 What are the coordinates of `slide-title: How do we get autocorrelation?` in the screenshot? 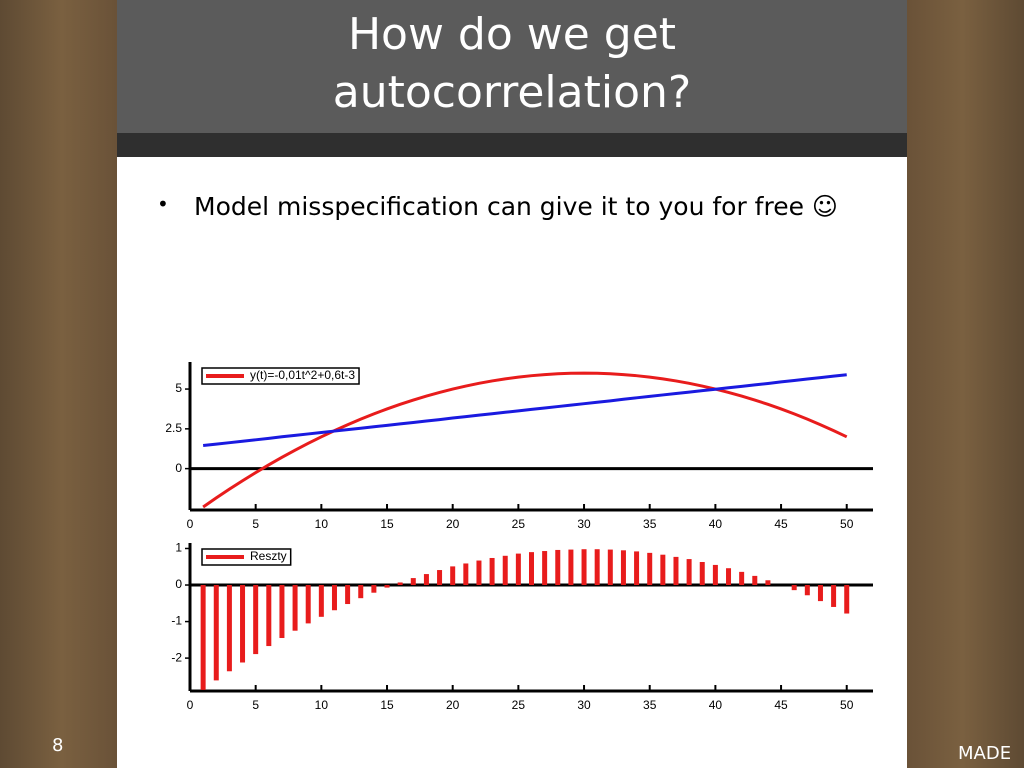 It's located at (512, 63).